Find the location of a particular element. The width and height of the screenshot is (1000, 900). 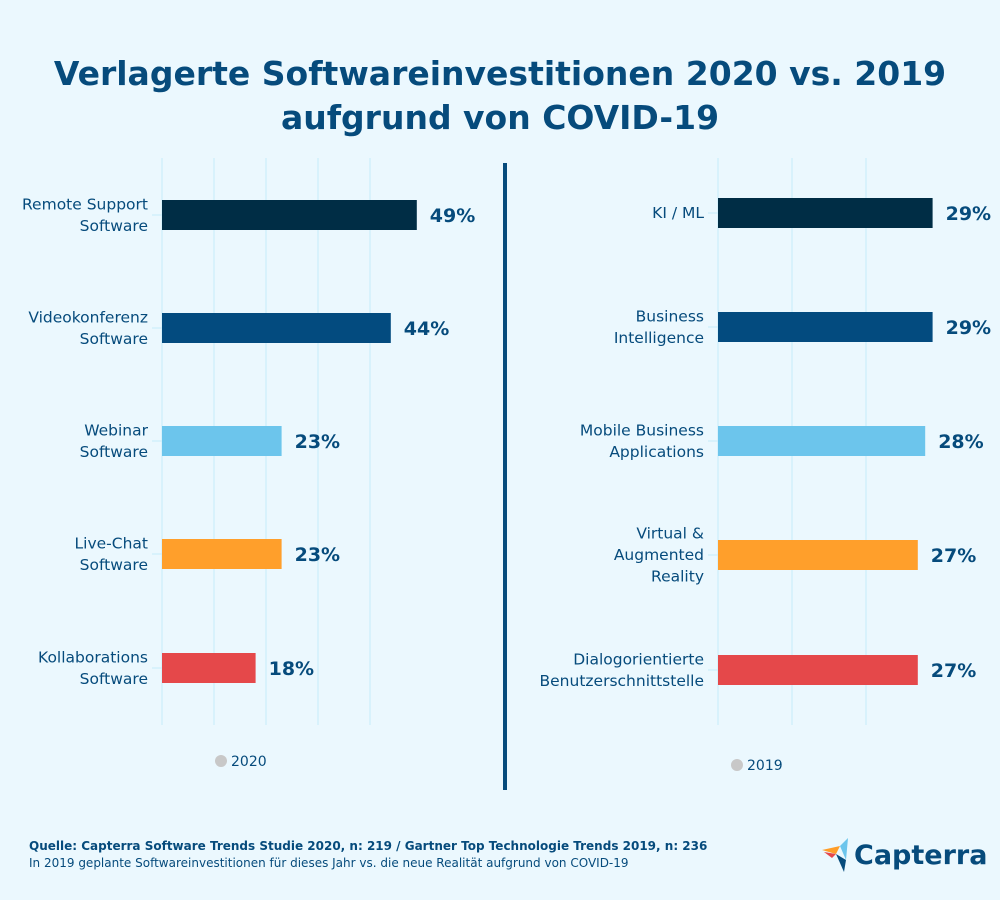

category-label: Virtual & is located at coordinates (670, 534).